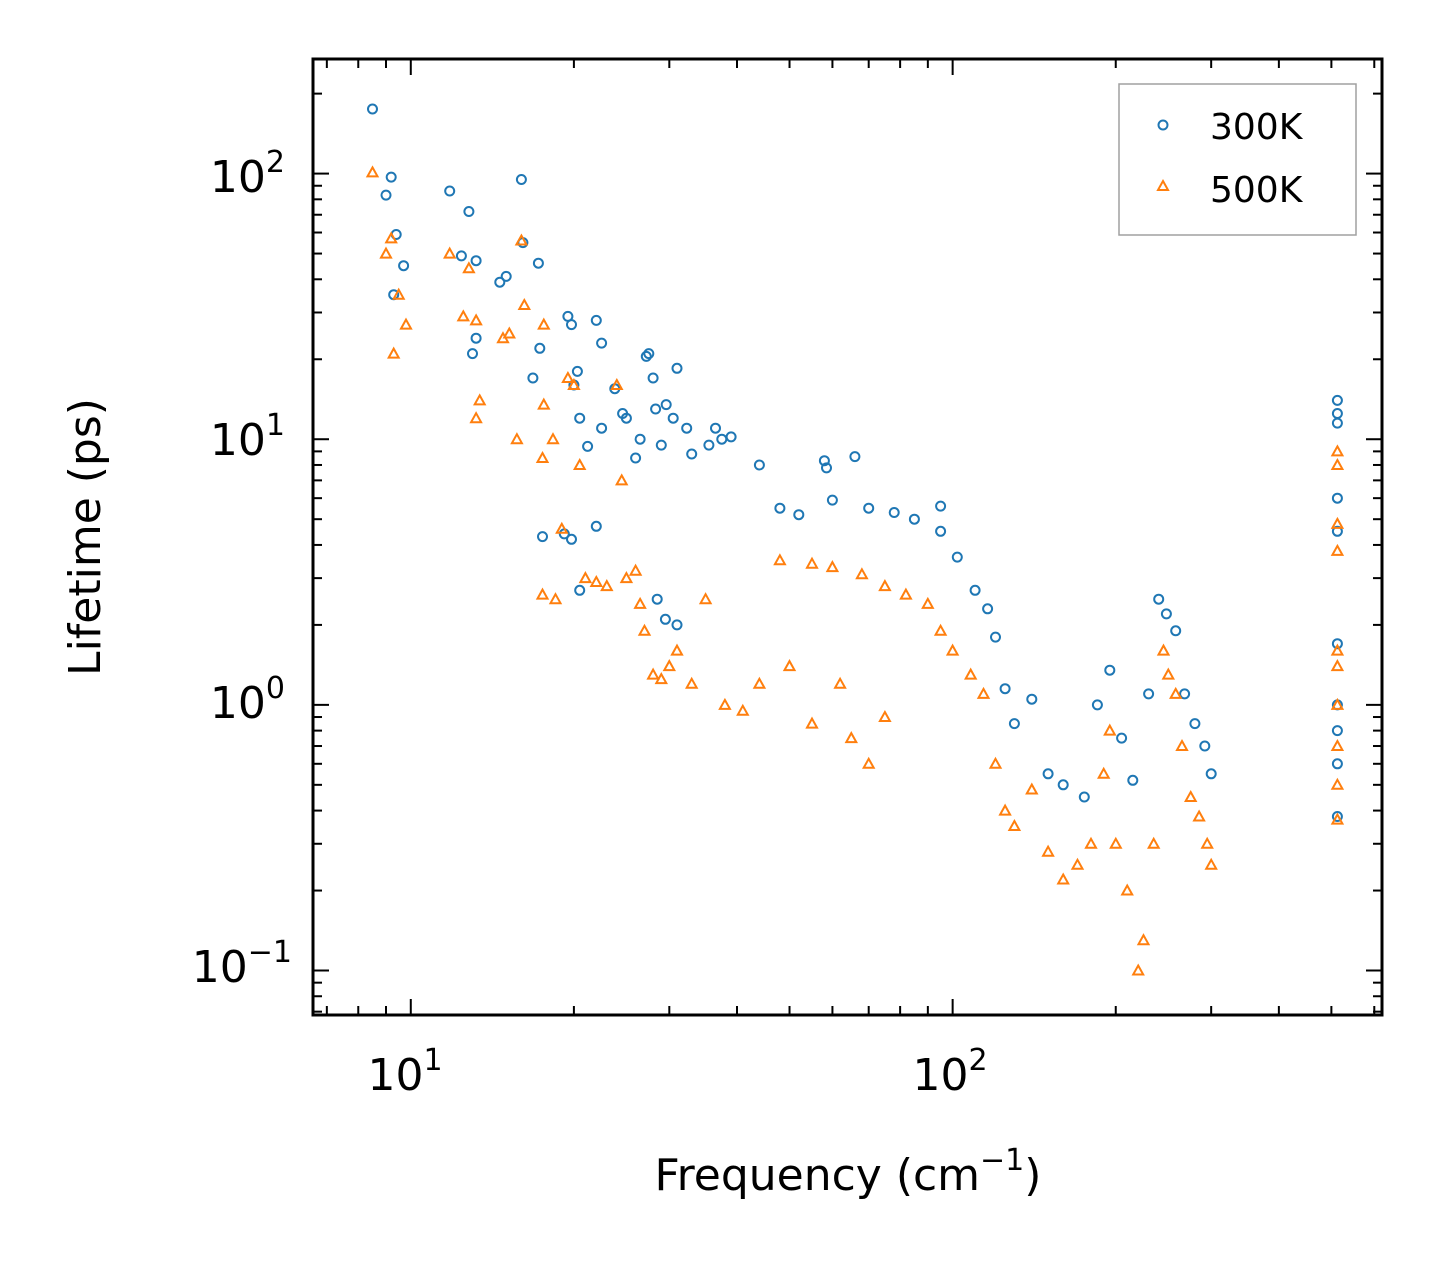 Image resolution: width=1442 pixels, height=1265 pixels. Describe the element at coordinates (1257, 127) in the screenshot. I see `legend-label-300K: 300K` at that location.